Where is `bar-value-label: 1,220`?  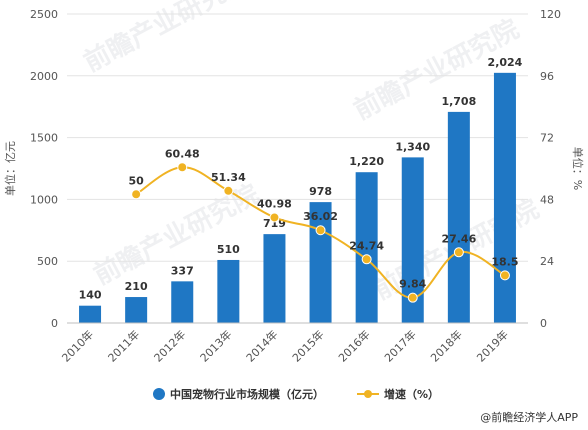
bar-value-label: 1,220 is located at coordinates (366, 161).